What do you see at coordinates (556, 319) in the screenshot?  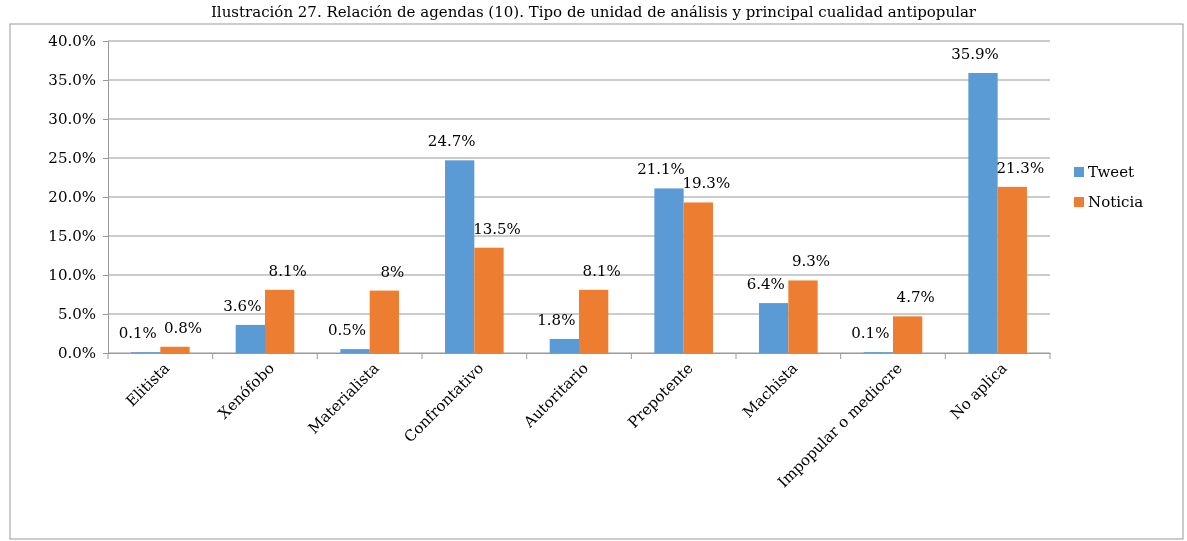 I see `data-label: 1.8%` at bounding box center [556, 319].